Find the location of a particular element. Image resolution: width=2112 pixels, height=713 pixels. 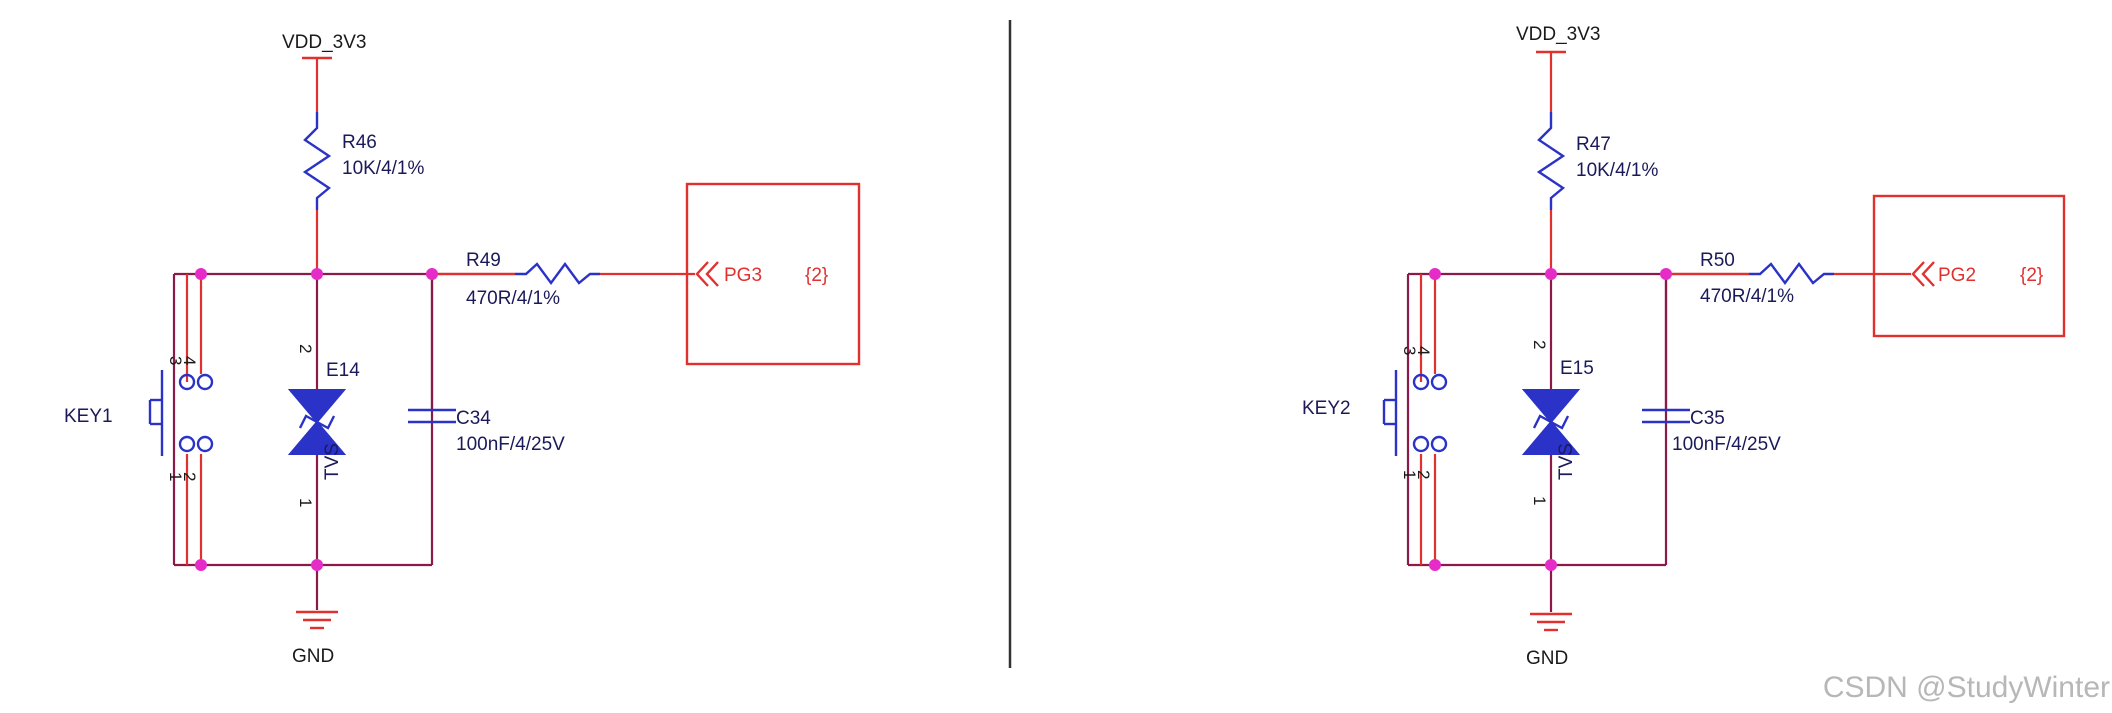

tvs-ref: E14 is located at coordinates (343, 370).